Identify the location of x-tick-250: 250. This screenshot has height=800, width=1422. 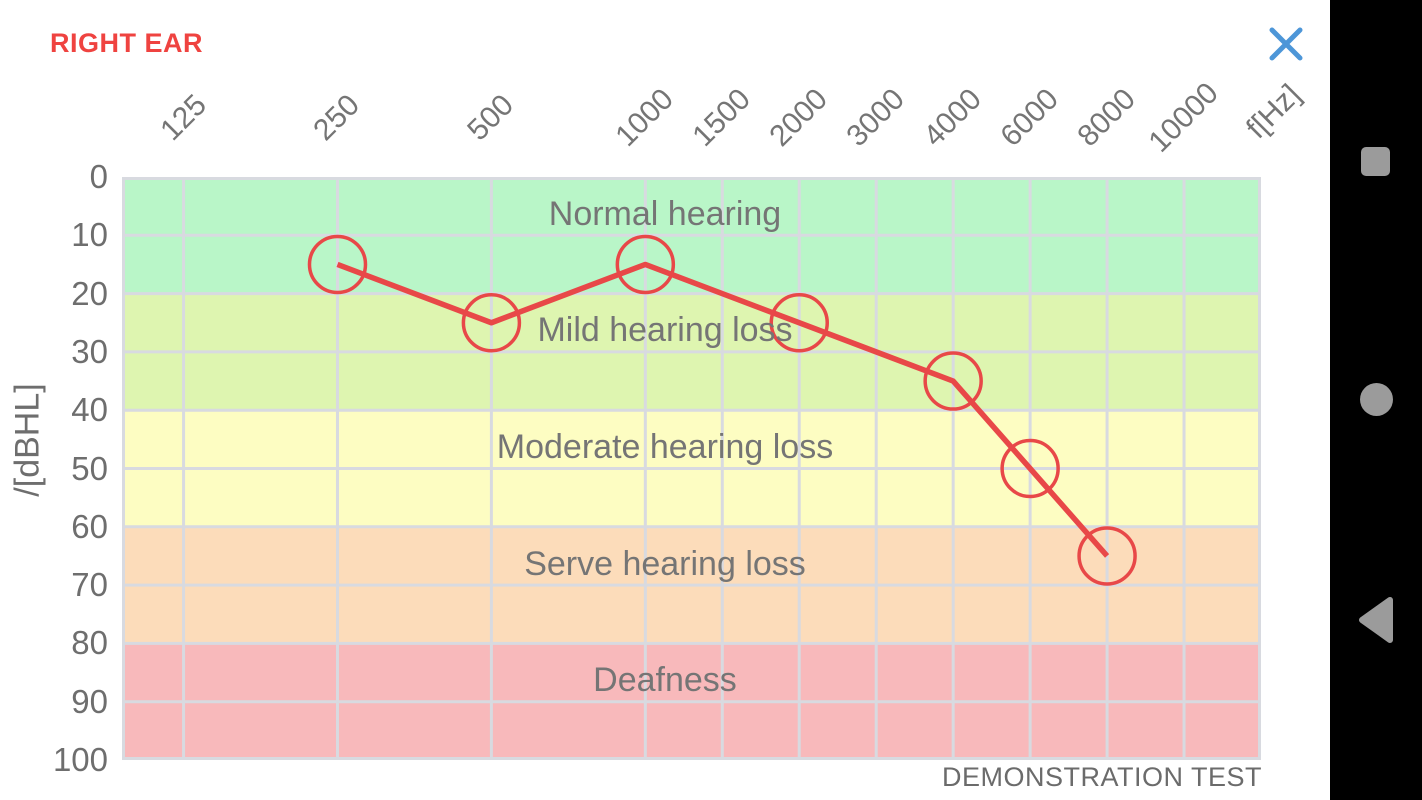
(337, 118).